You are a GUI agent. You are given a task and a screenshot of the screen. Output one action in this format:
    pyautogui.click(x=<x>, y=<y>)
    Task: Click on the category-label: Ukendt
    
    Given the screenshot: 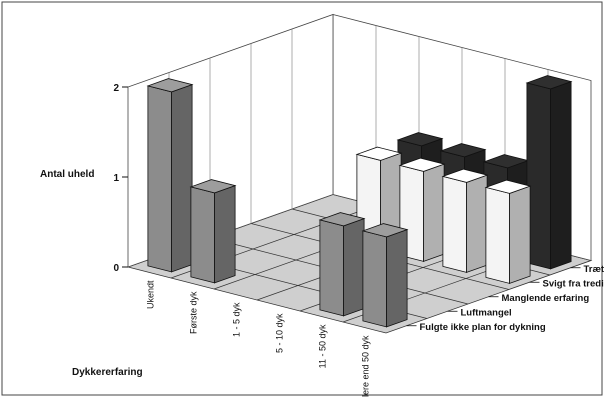 What is the action you would take?
    pyautogui.click(x=151, y=294)
    